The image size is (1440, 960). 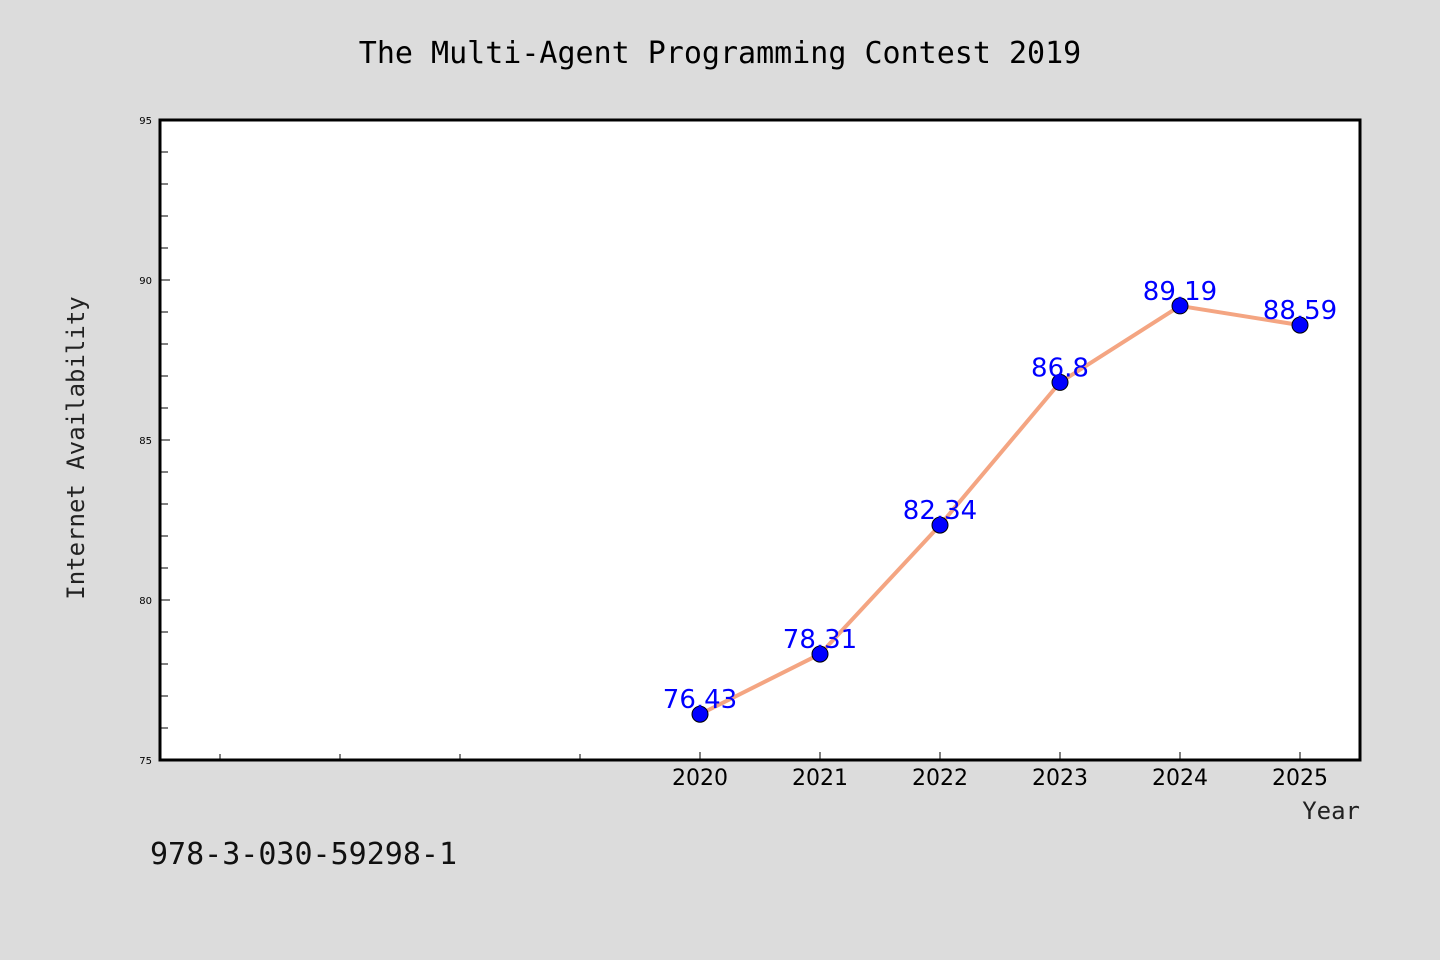 I want to click on x-tick-label: 2020, so click(x=700, y=778).